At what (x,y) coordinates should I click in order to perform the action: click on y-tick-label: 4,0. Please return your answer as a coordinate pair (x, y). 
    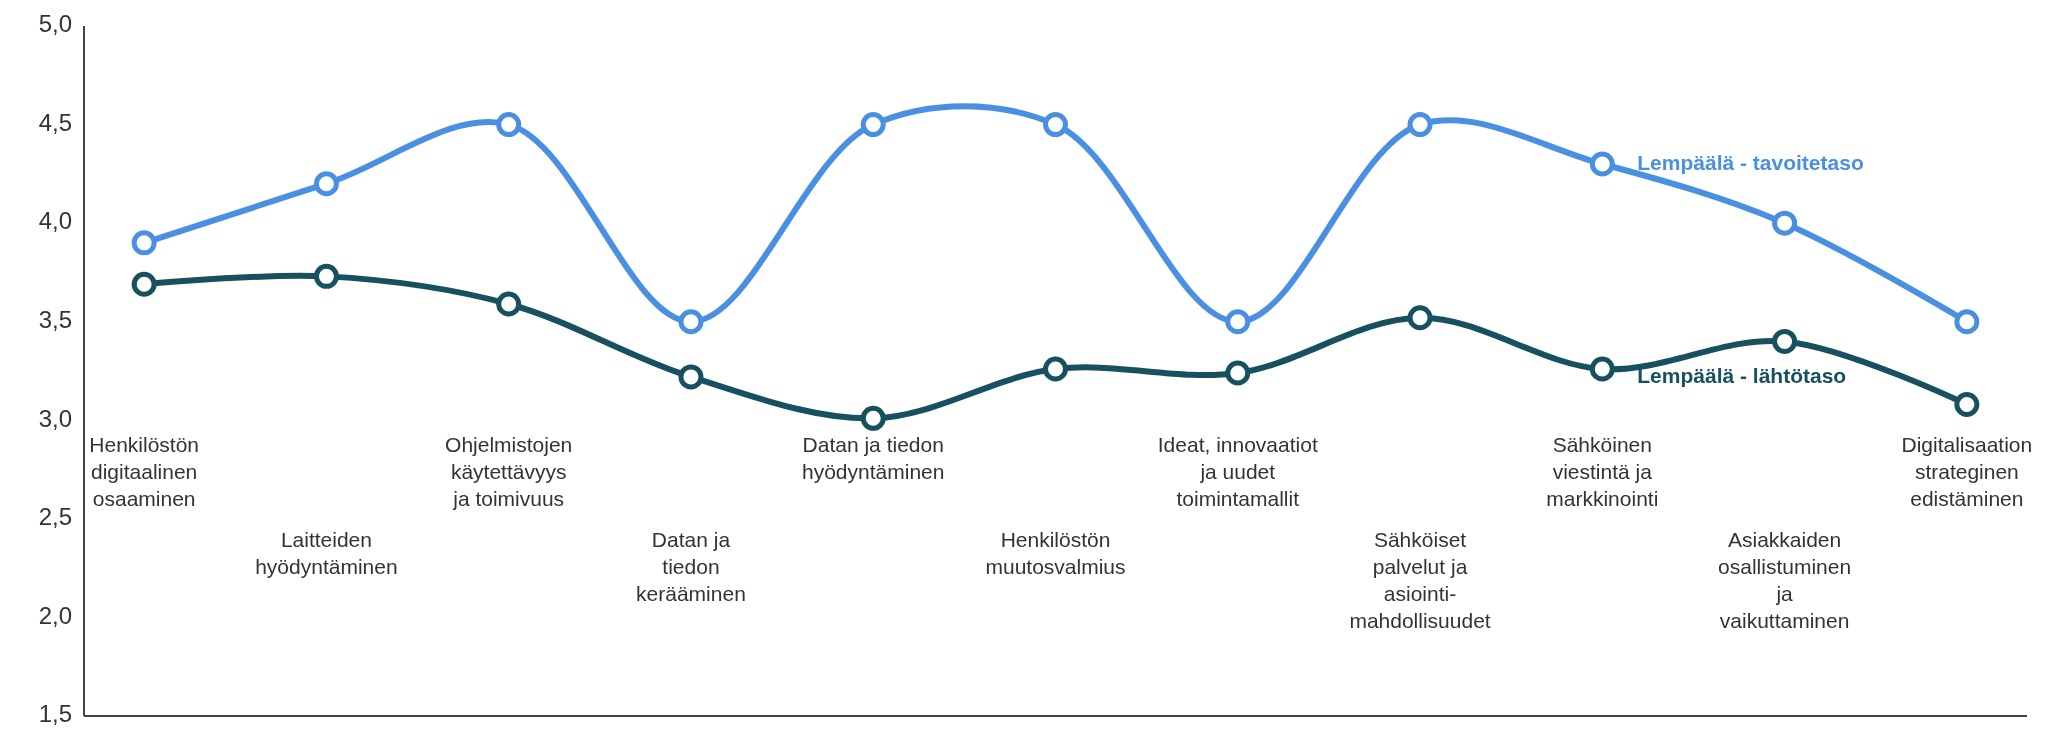
    Looking at the image, I should click on (55, 221).